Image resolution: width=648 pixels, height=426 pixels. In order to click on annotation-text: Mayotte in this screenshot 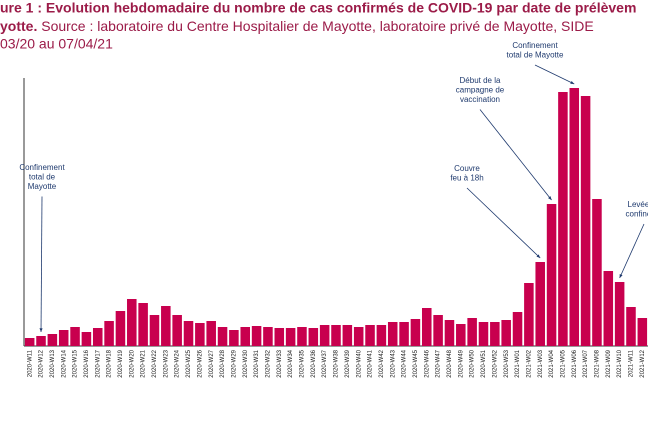, I will do `click(42, 186)`.